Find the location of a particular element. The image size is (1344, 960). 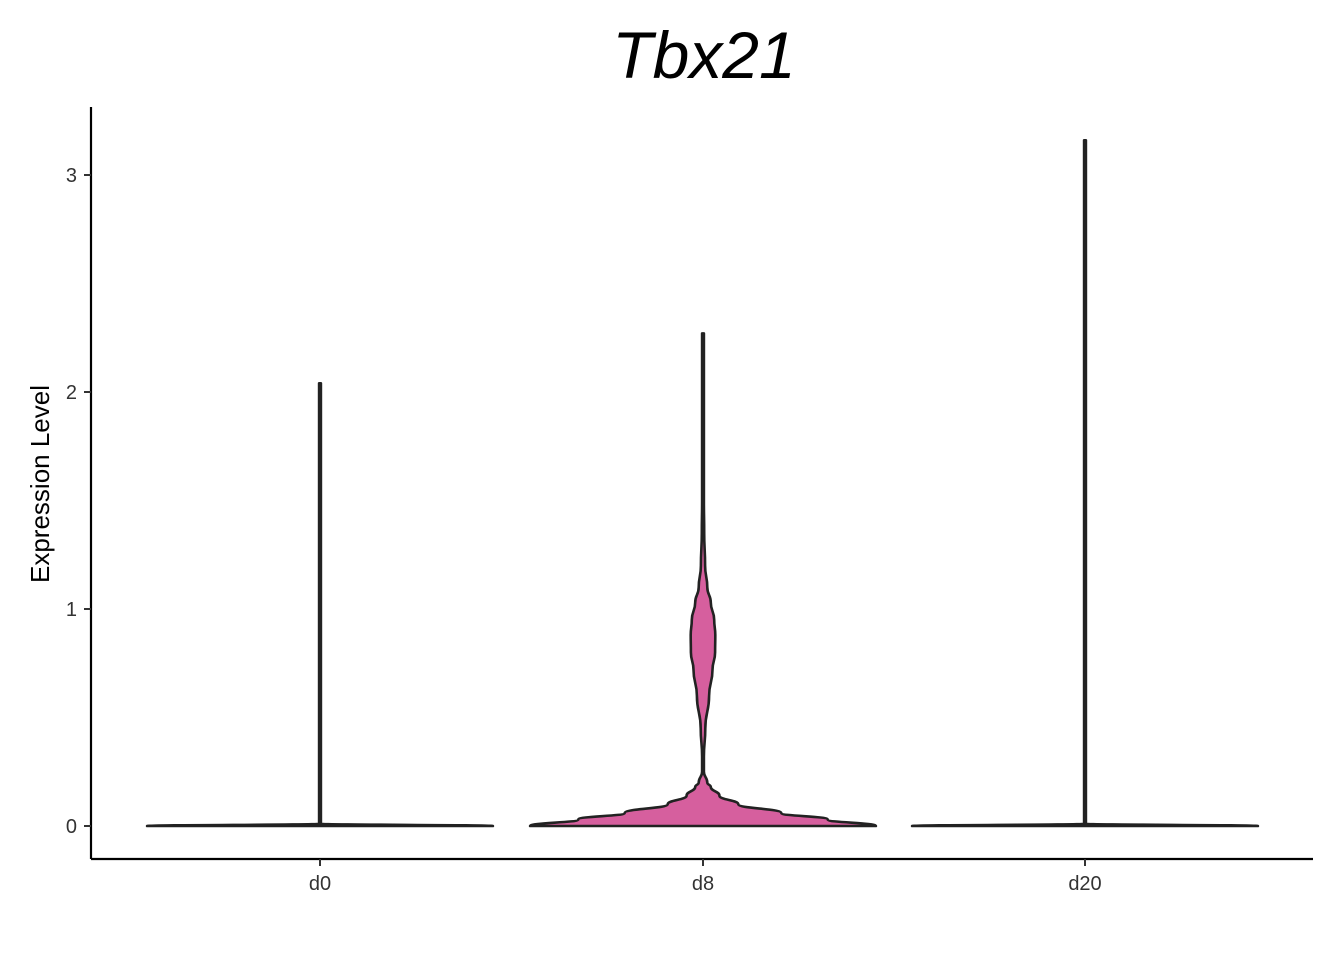

x-tick-label-d0: d0 is located at coordinates (320, 884).